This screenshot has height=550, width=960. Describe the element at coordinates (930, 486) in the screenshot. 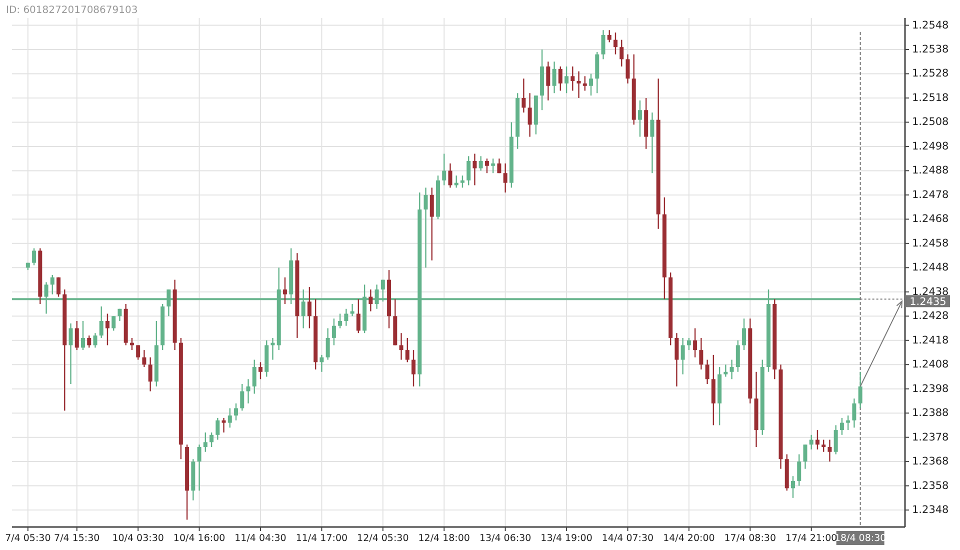

I see `y-tick-label: 1.2358` at that location.